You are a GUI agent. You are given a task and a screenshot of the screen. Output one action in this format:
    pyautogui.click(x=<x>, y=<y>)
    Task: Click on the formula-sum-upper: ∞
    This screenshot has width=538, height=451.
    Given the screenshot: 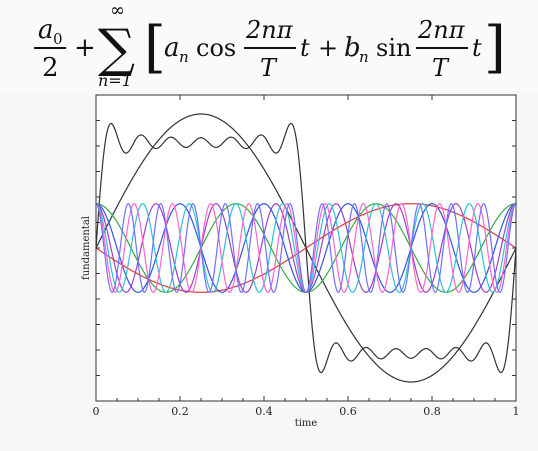 What is the action you would take?
    pyautogui.click(x=117, y=10)
    